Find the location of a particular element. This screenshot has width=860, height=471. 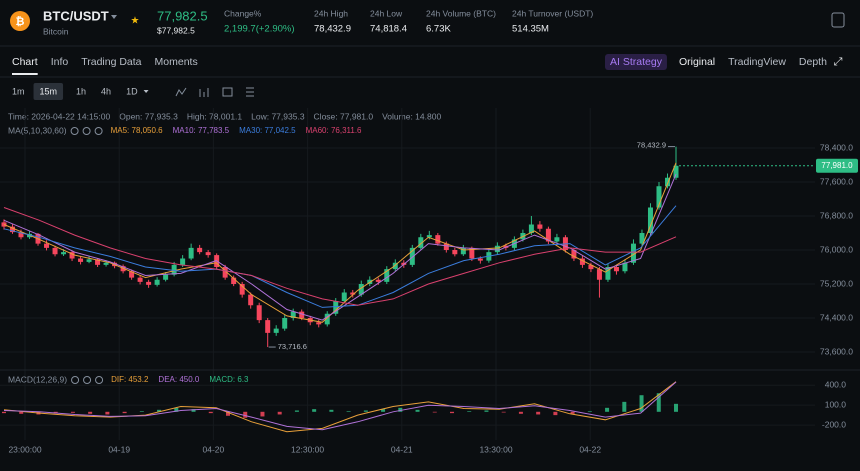

view-tab: AI Strategy is located at coordinates (636, 62).